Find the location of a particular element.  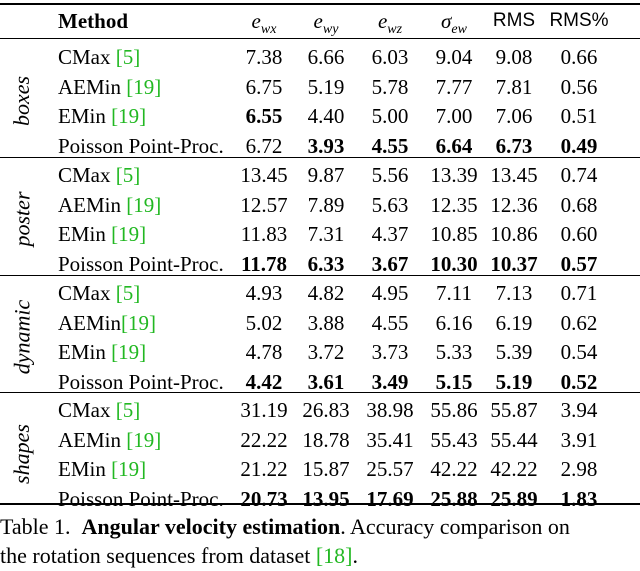

caption-title: Angular velocity estimation is located at coordinates (211, 526).